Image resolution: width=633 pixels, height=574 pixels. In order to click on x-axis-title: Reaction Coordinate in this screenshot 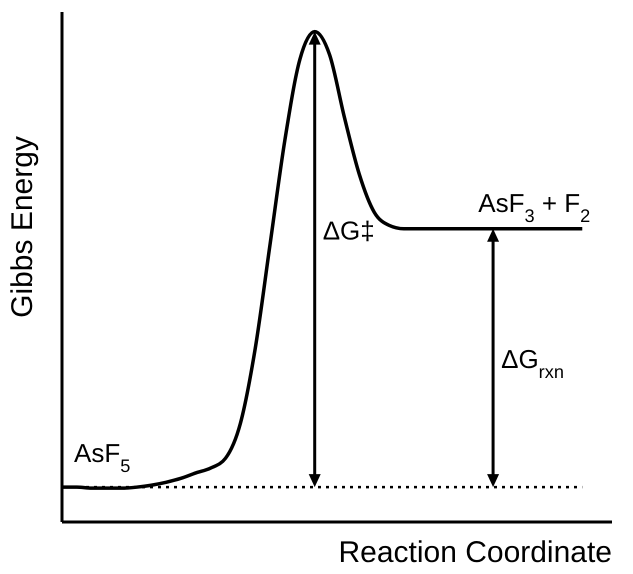, I will do `click(475, 552)`.